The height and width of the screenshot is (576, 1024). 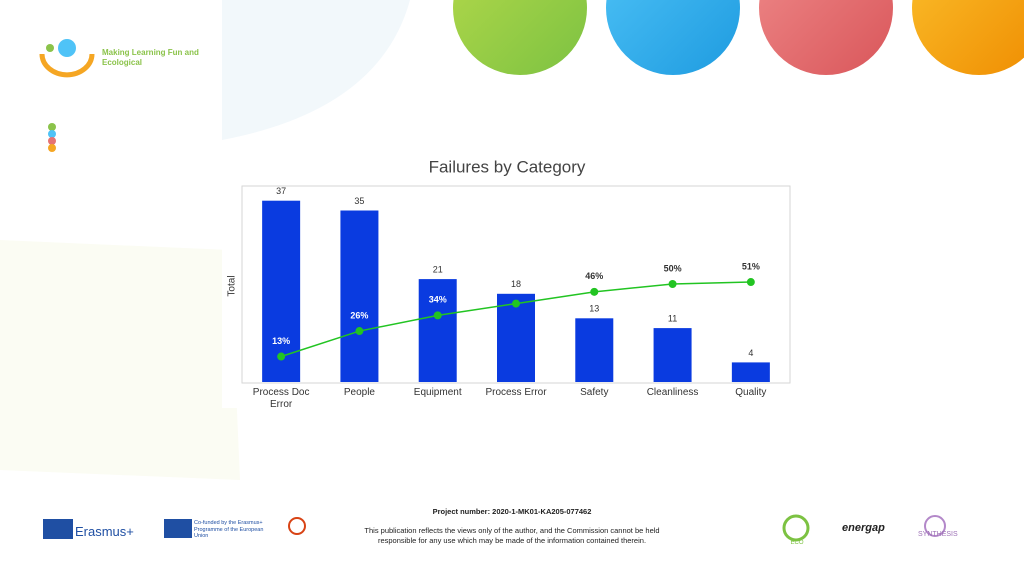 What do you see at coordinates (150, 57) in the screenshot?
I see `tagline: Making Learning Fun and Ecological` at bounding box center [150, 57].